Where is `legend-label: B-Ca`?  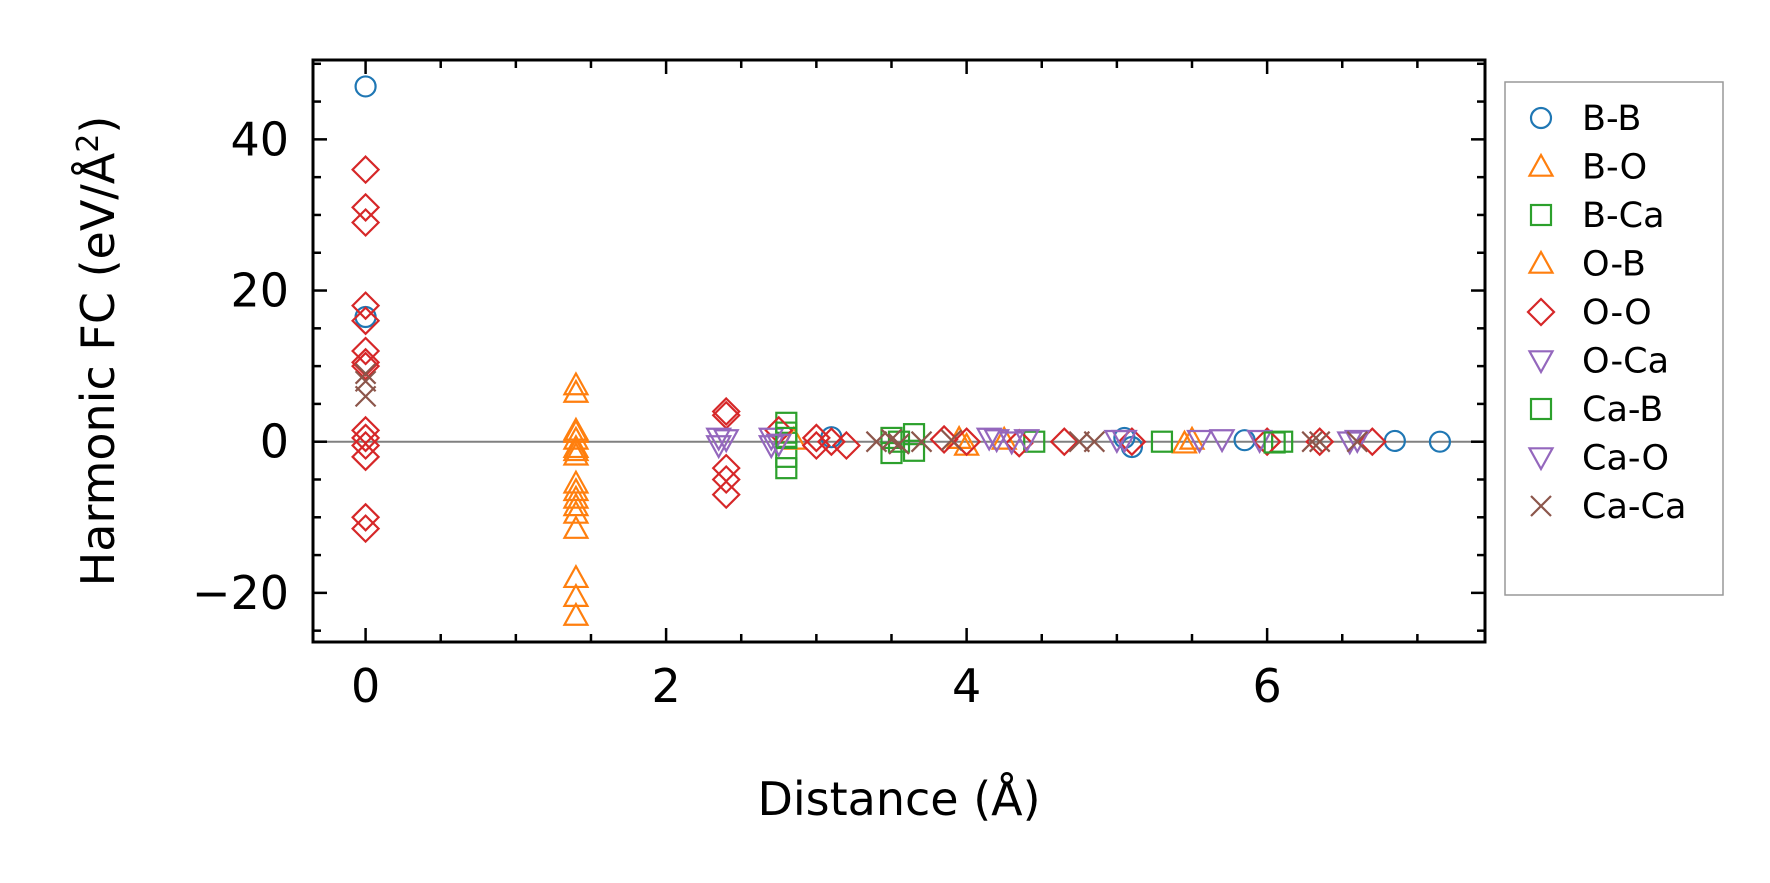 legend-label: B-Ca is located at coordinates (1623, 216).